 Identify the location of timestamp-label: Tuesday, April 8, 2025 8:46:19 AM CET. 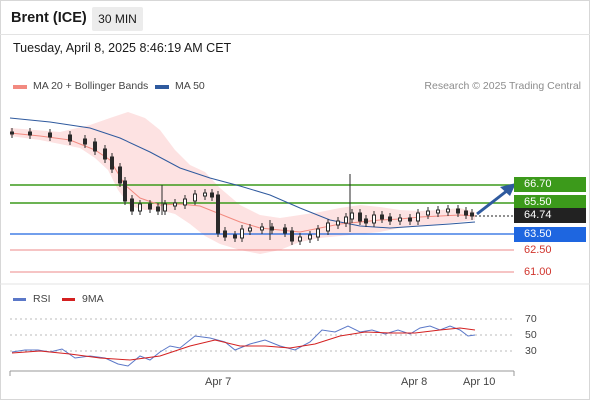
(122, 48).